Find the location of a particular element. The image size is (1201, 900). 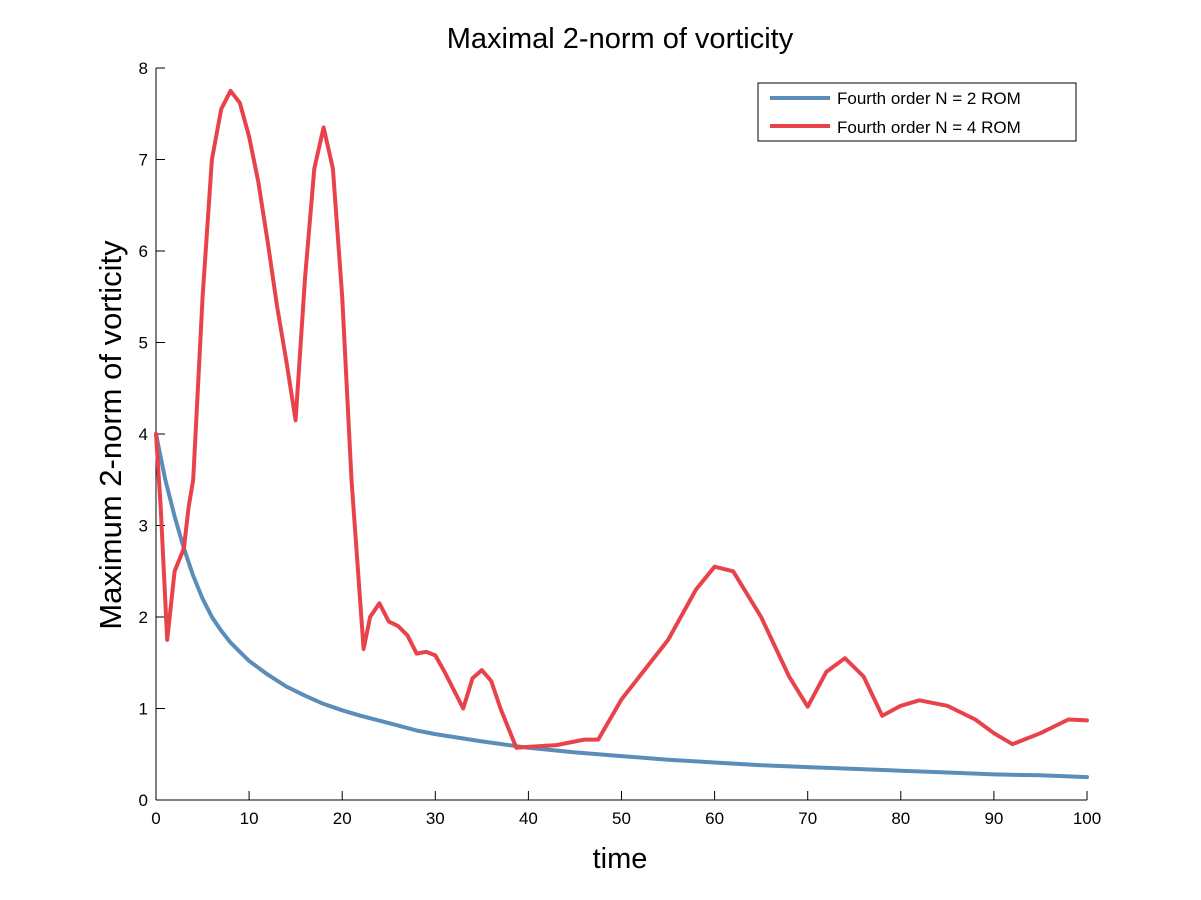

y-tick-label: 1 is located at coordinates (143, 709).